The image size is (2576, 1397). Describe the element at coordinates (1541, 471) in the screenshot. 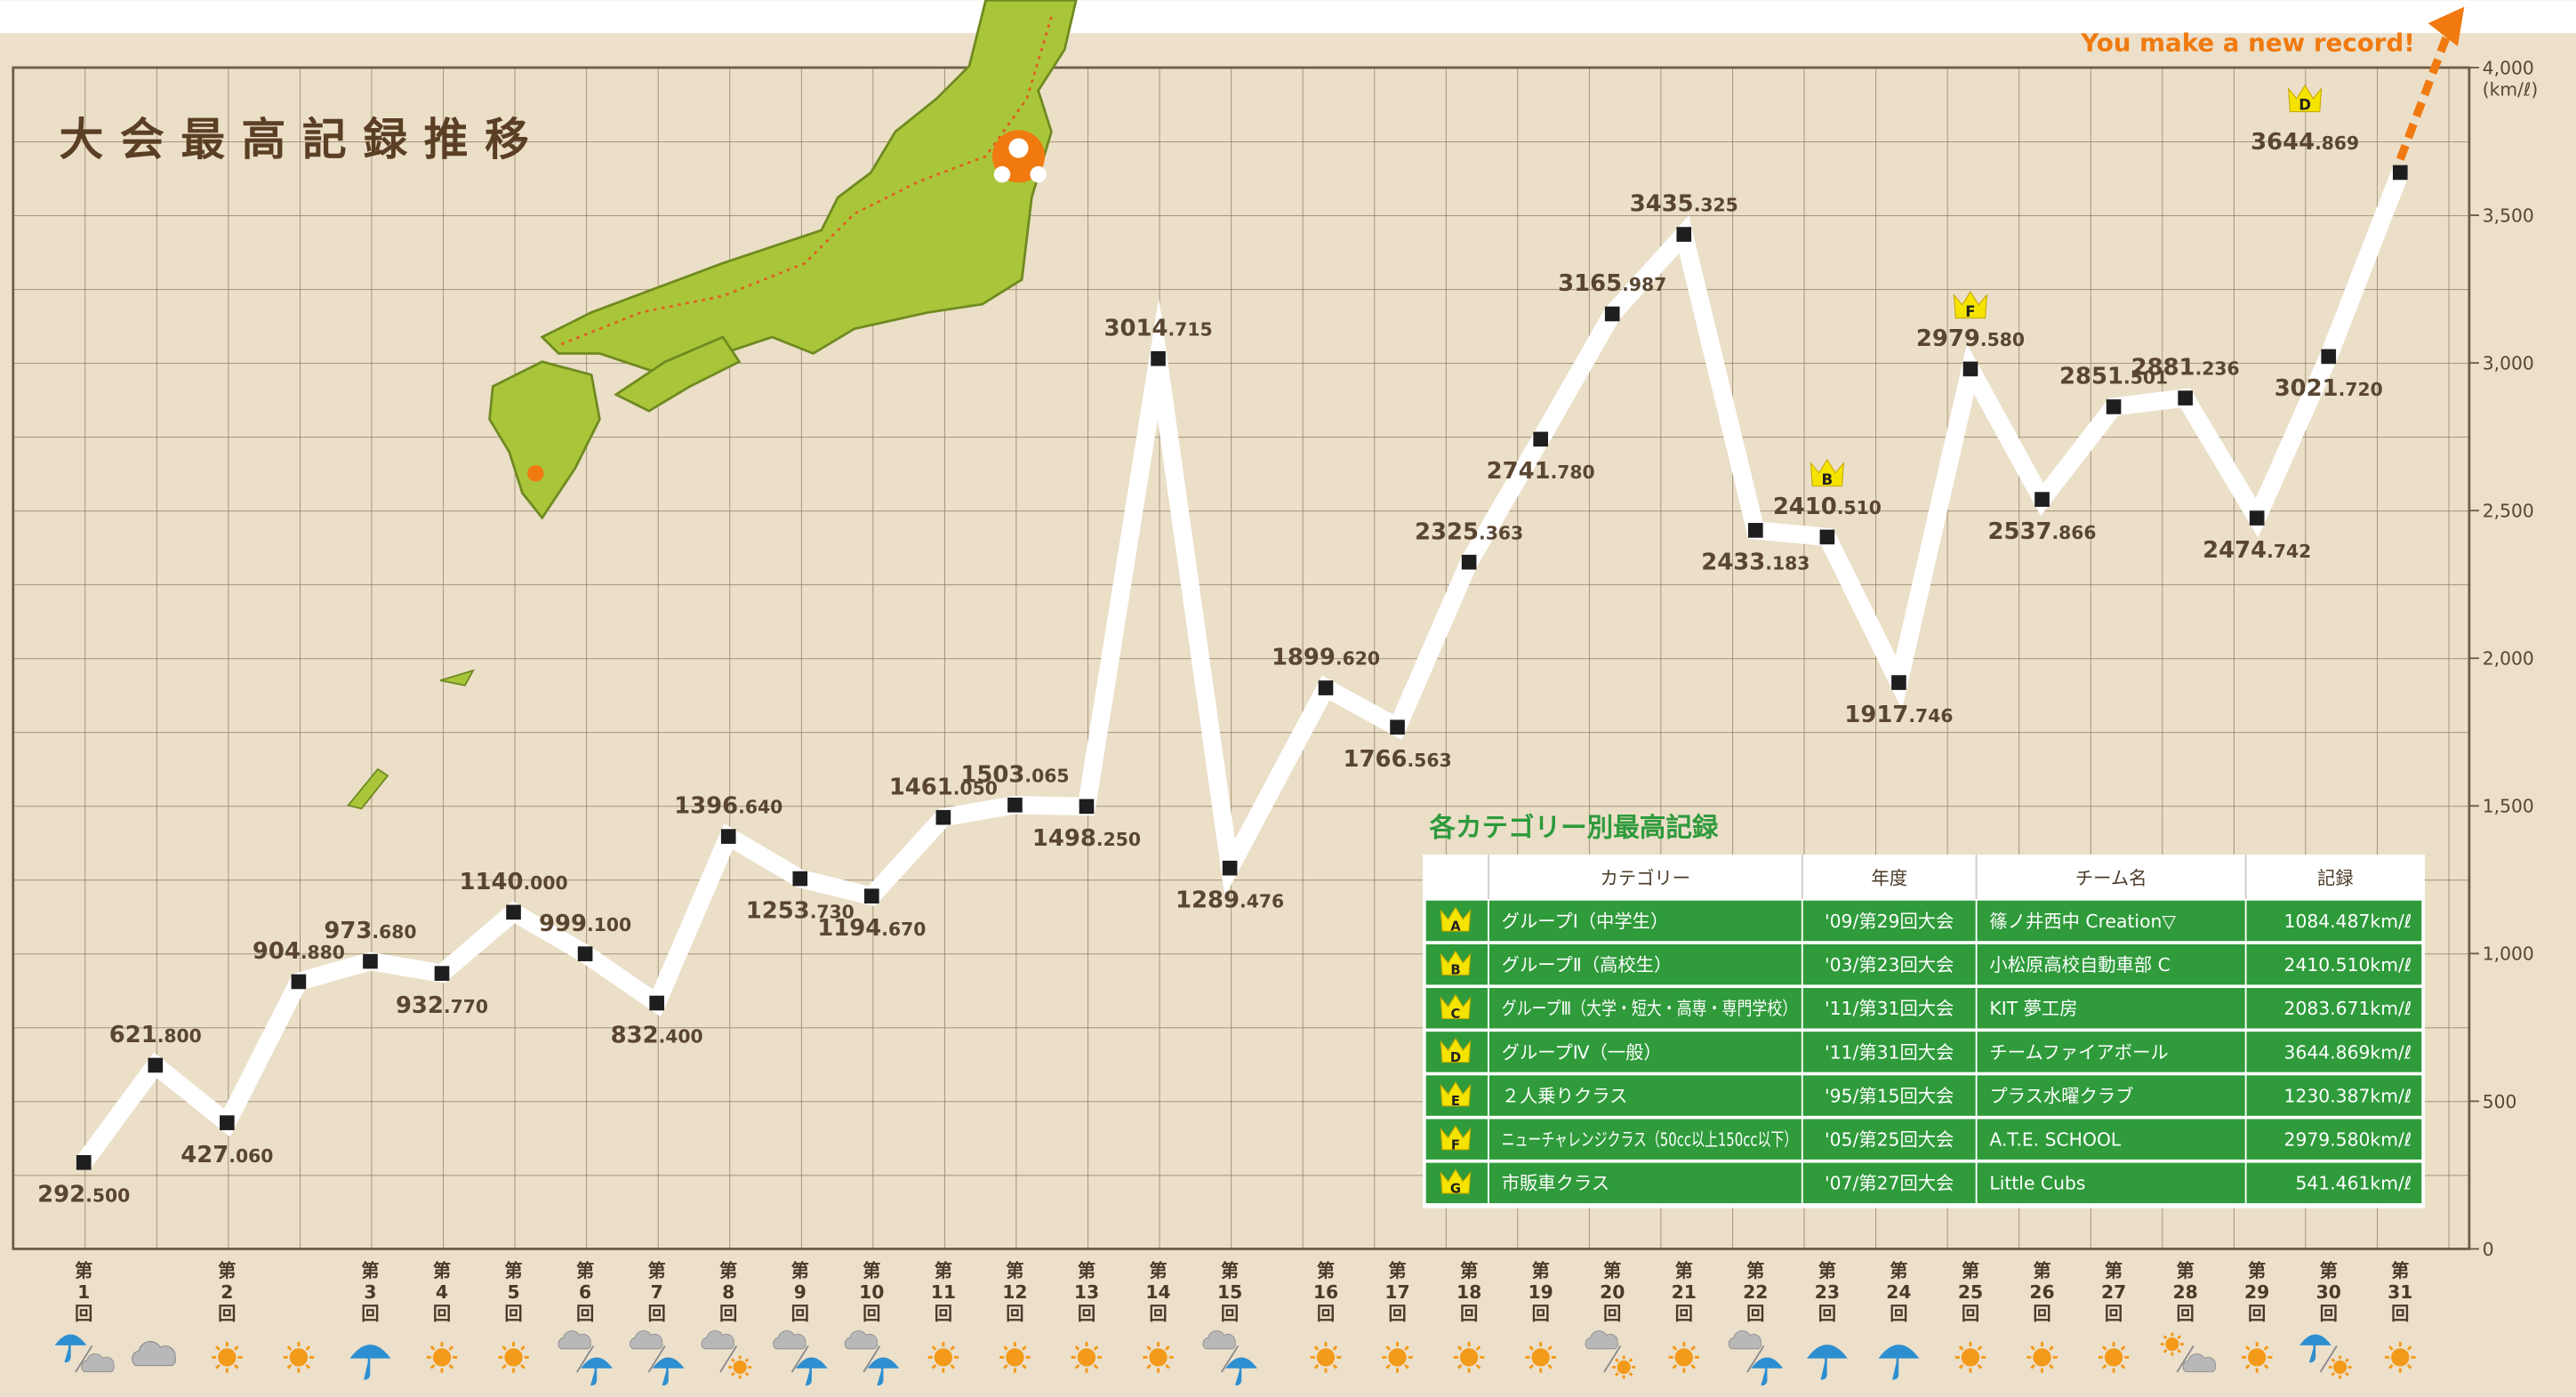

I see `value-label: 2741.780` at that location.